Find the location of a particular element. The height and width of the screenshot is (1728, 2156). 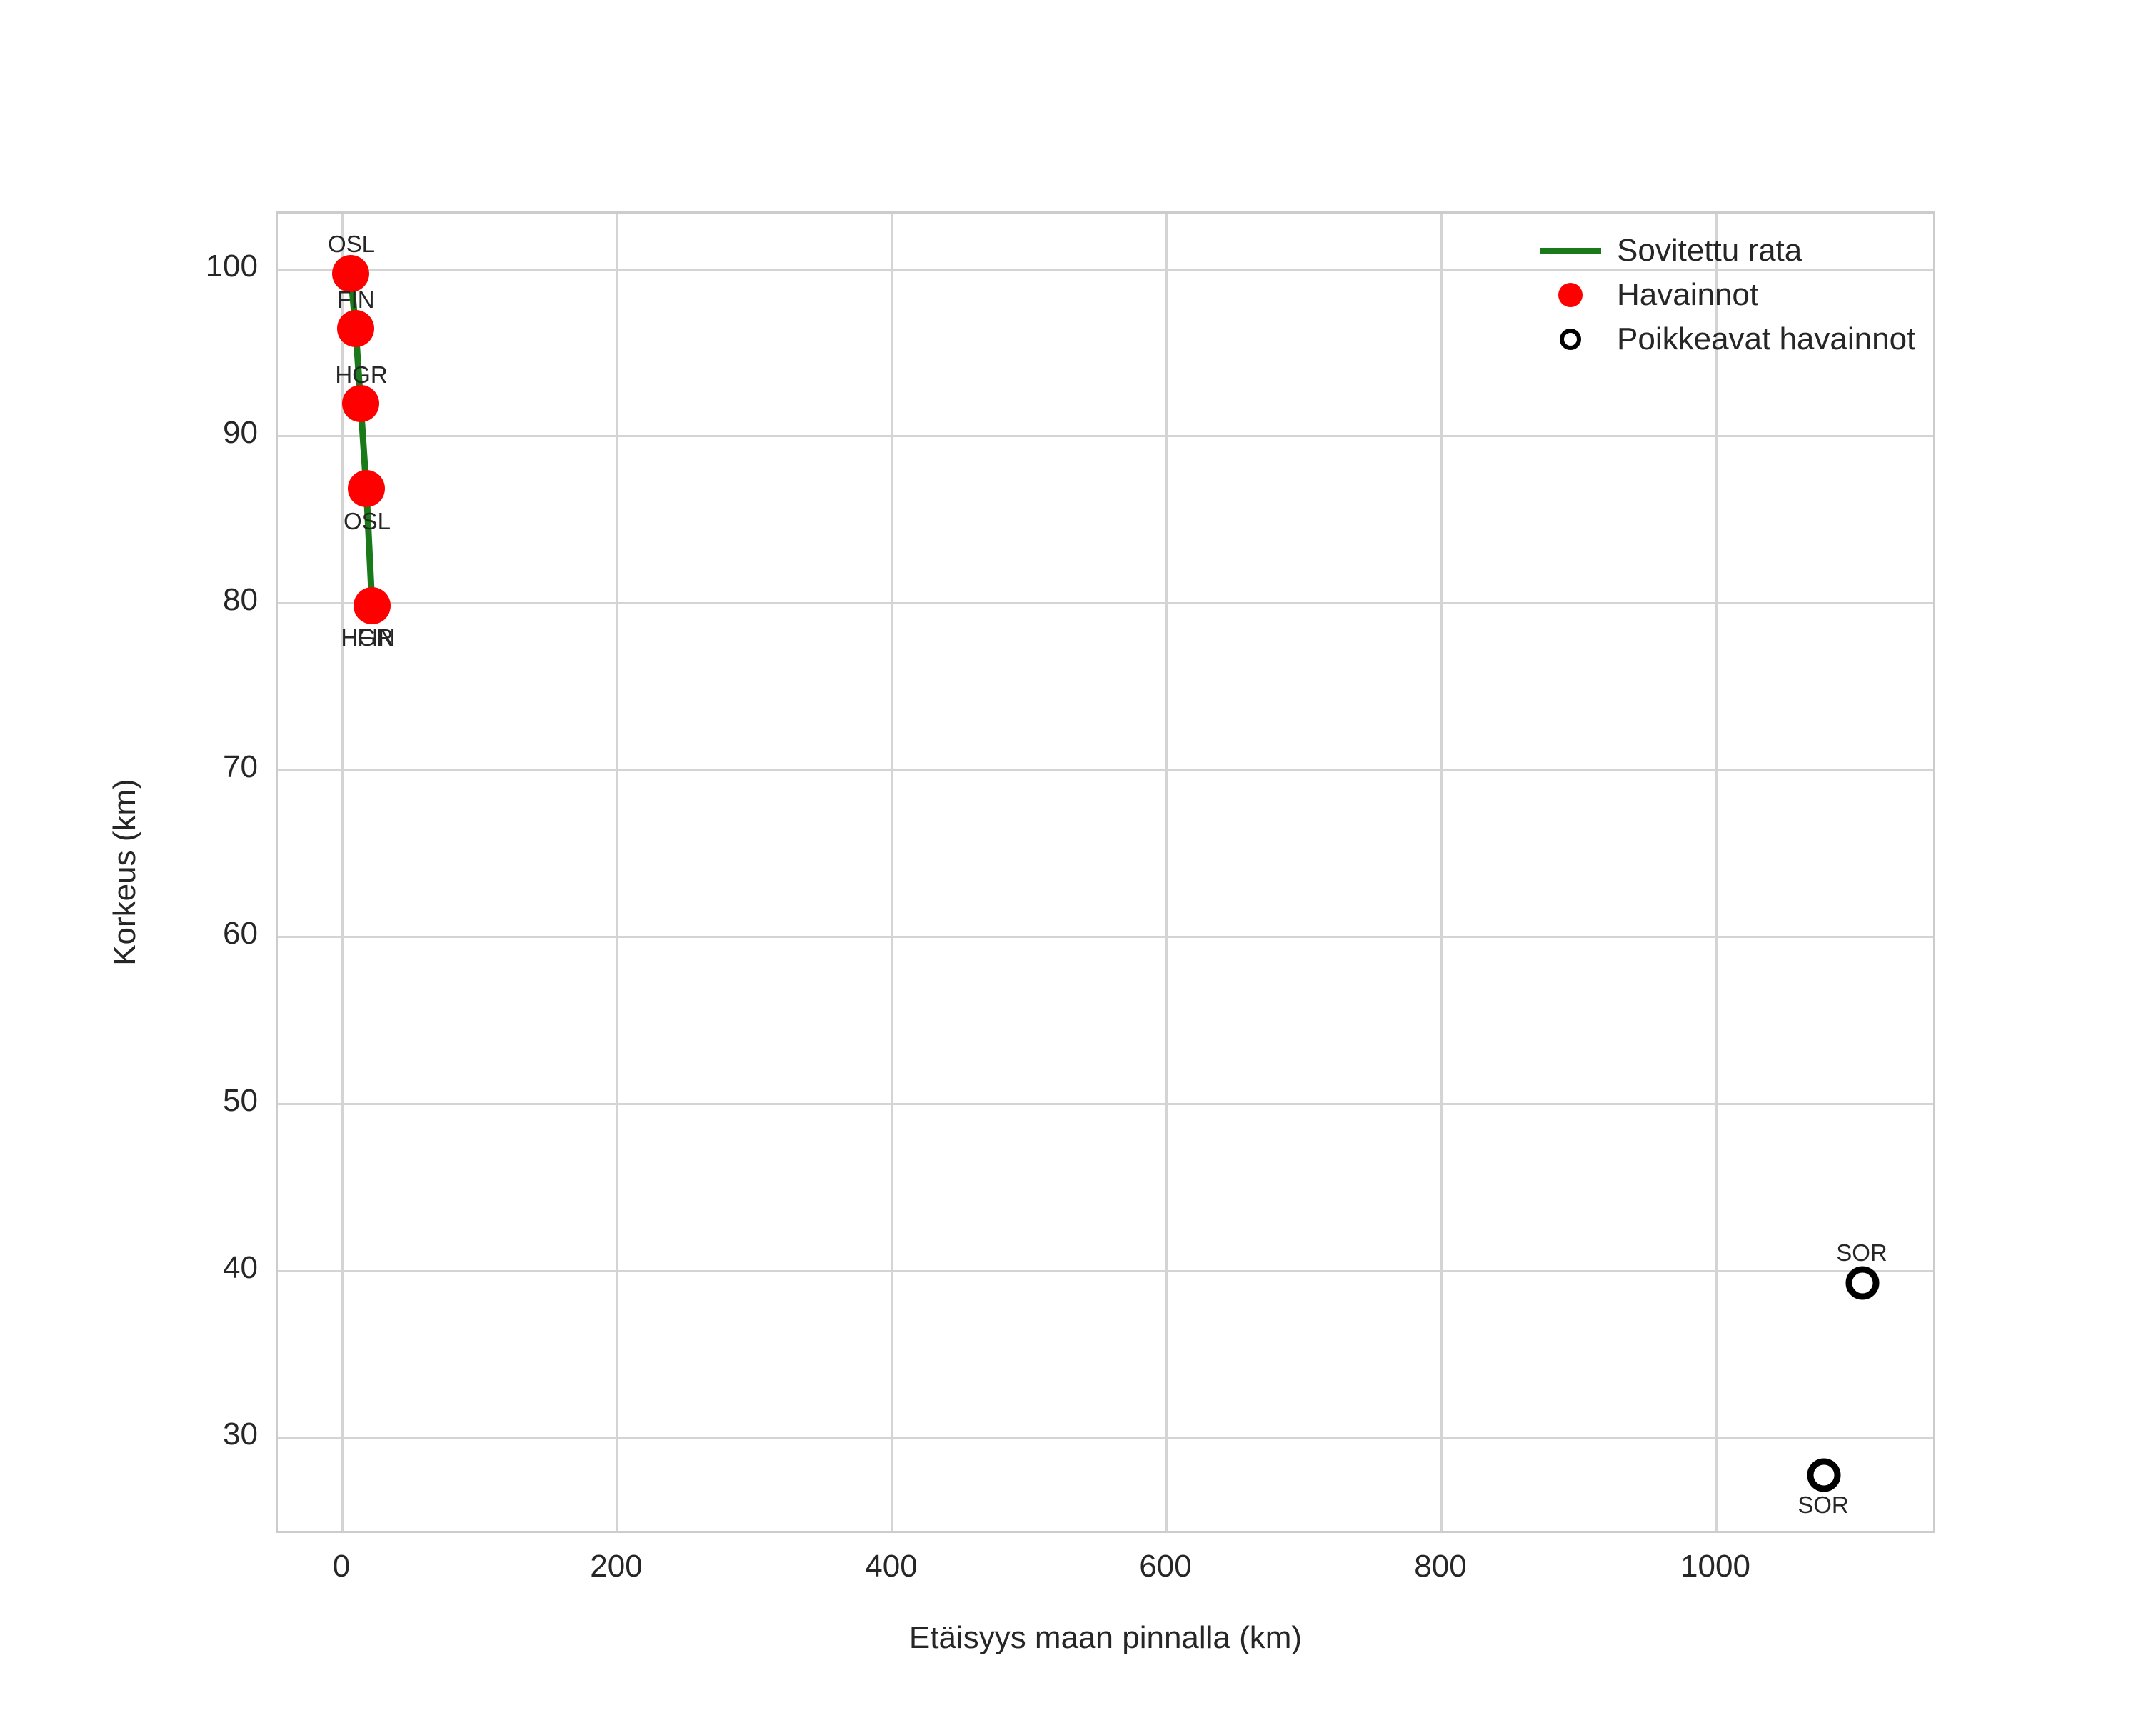

point-label-fin-lower: FIN is located at coordinates (376, 637).